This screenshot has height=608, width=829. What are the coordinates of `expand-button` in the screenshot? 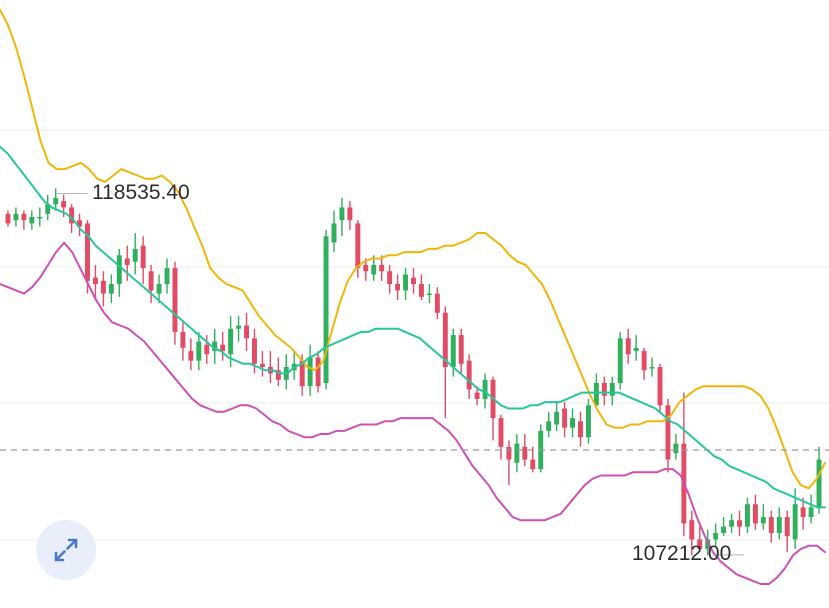 It's located at (66, 550).